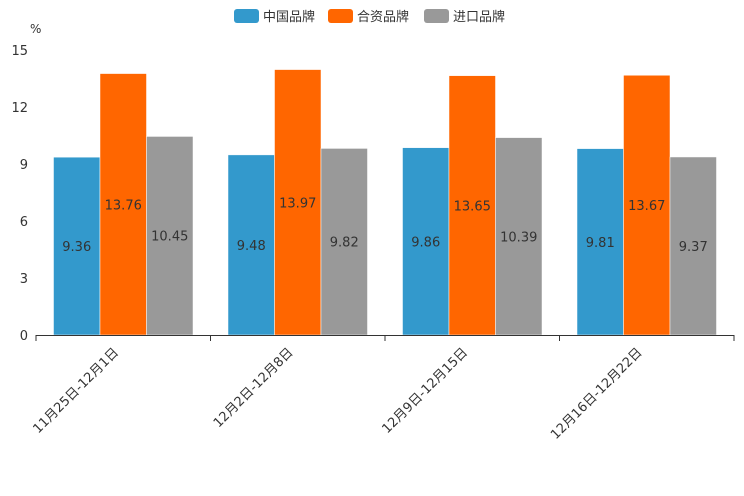 The image size is (744, 496). What do you see at coordinates (19, 108) in the screenshot?
I see `y-tick-label: 12` at bounding box center [19, 108].